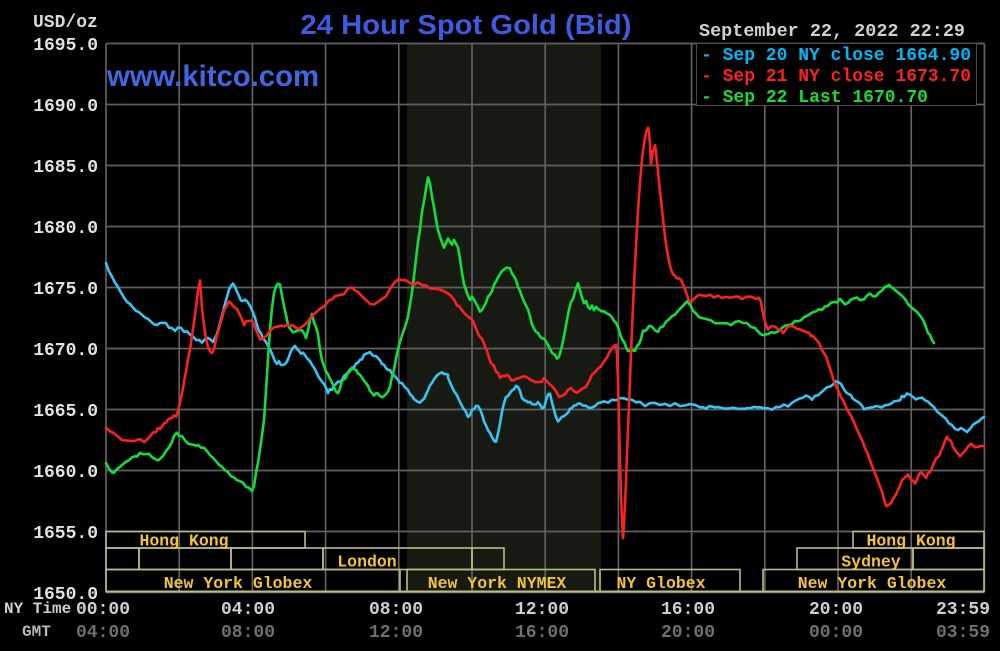  What do you see at coordinates (37, 609) in the screenshot?
I see `svg-text: NY Time` at bounding box center [37, 609].